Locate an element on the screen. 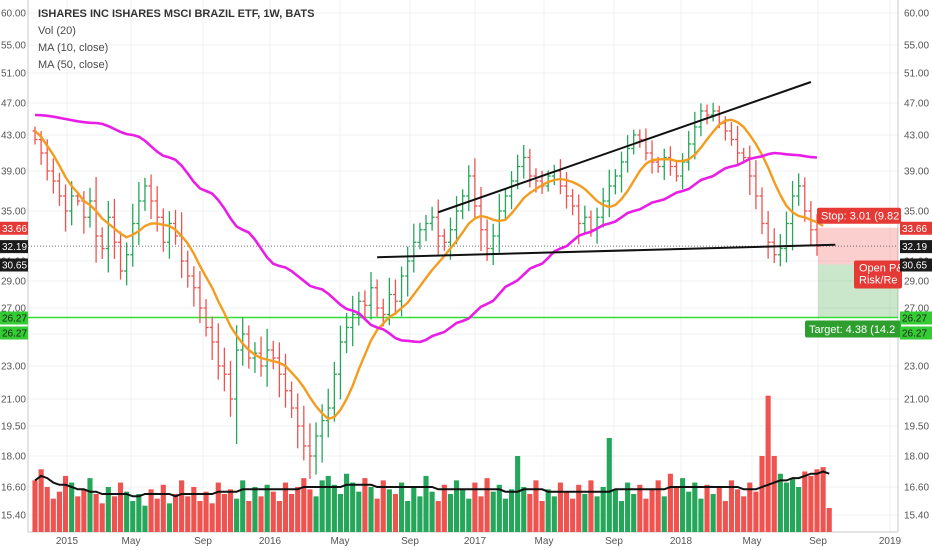 The height and width of the screenshot is (550, 932). stop-label-box is located at coordinates (859, 215).